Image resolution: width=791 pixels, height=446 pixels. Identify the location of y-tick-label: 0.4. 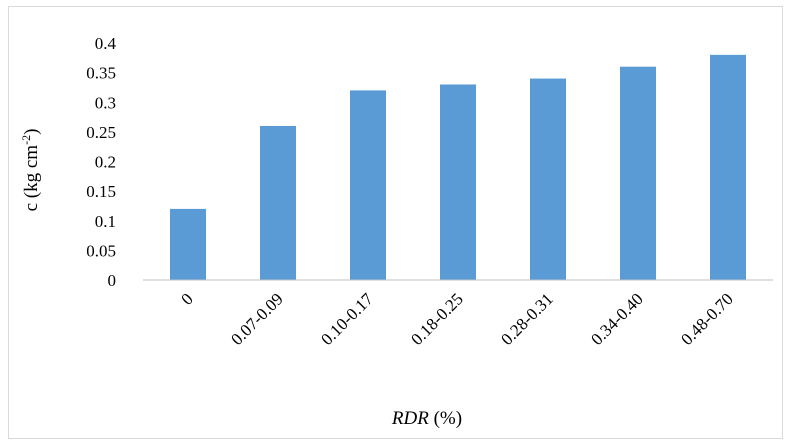
(106, 43).